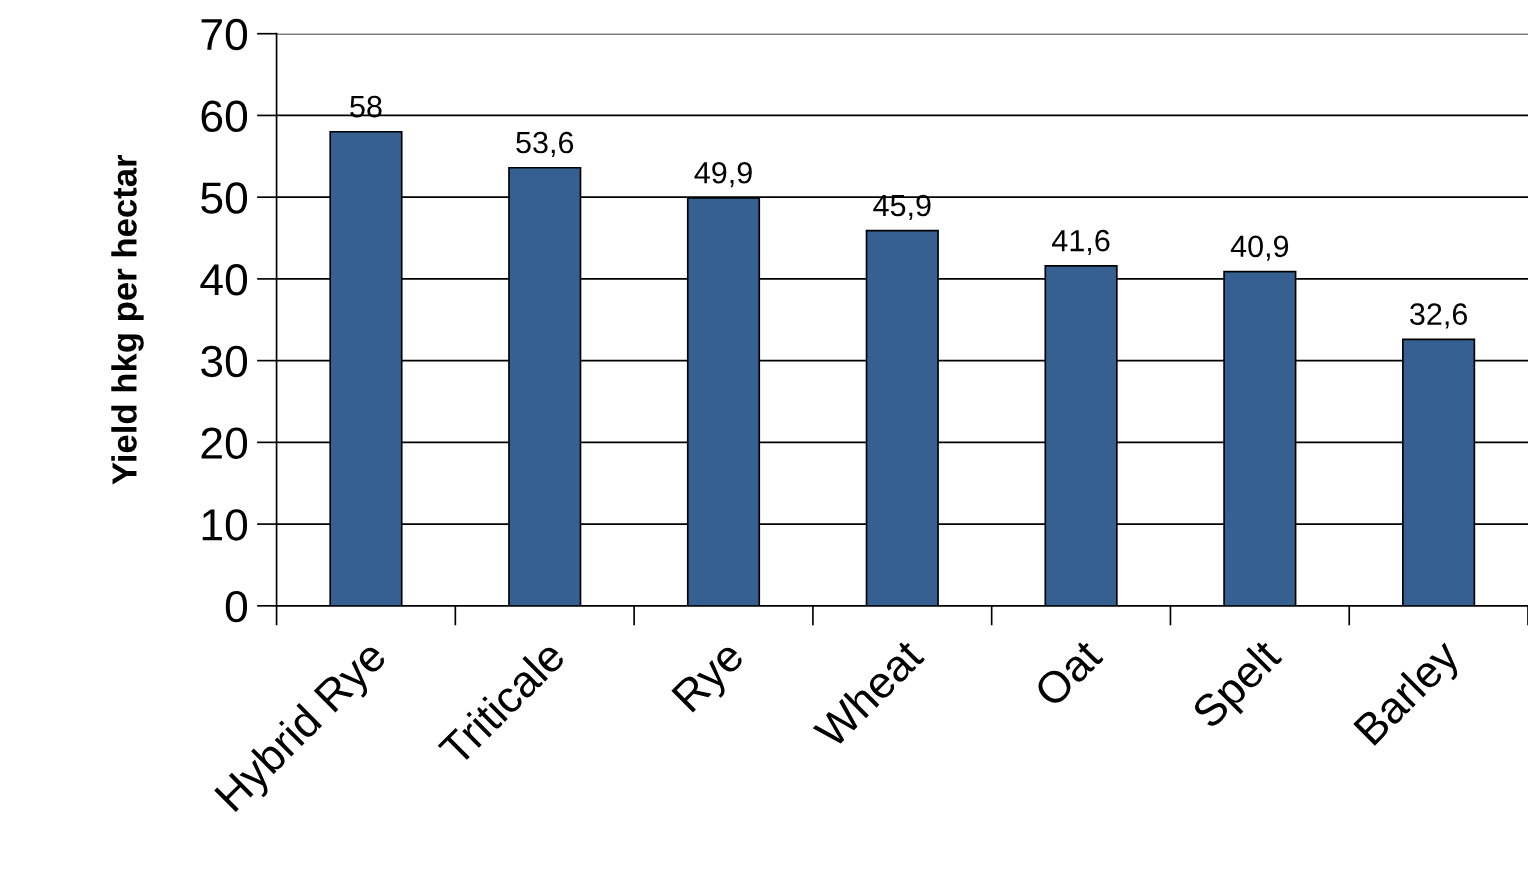  Describe the element at coordinates (127, 319) in the screenshot. I see `y-axis-title: Yield hkg per hectar` at that location.